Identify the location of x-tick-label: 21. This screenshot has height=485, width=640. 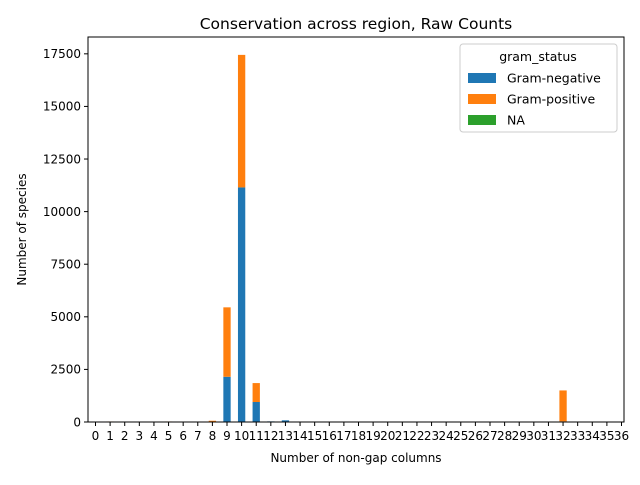
(402, 436).